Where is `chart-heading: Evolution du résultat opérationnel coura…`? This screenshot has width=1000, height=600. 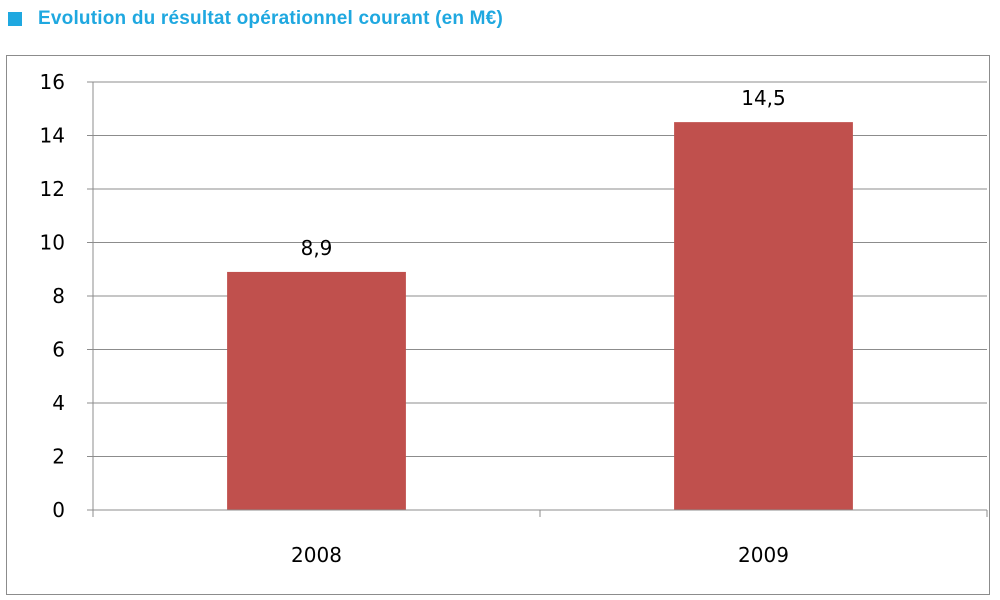 chart-heading: Evolution du résultat opérationnel coura… is located at coordinates (270, 18).